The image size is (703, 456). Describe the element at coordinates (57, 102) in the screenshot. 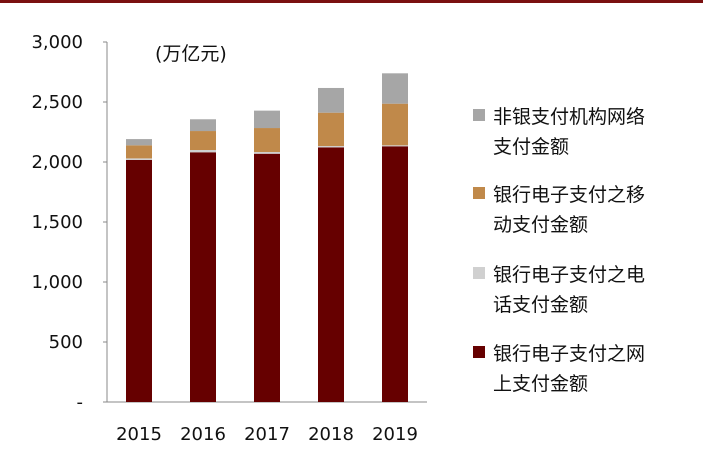

I see `y-tick-label: 2,500` at that location.